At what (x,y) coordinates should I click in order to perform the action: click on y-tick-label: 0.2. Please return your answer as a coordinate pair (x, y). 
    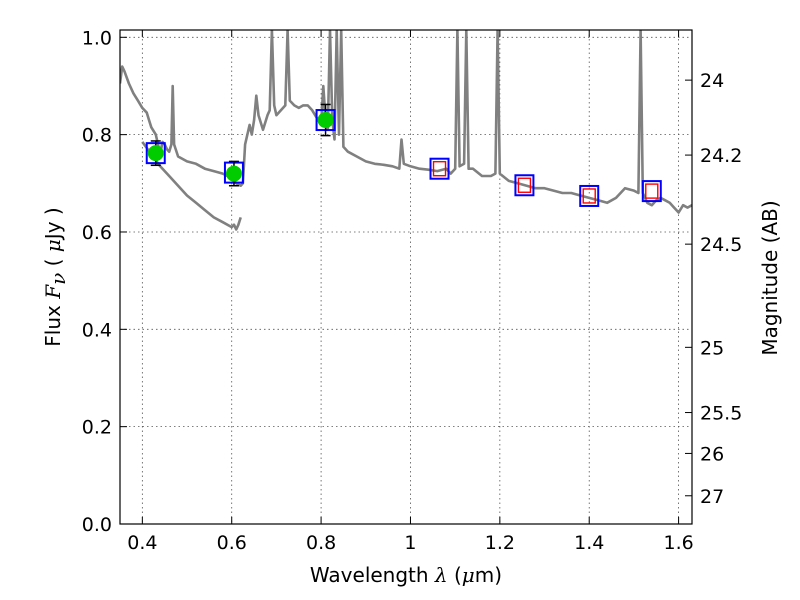
    Looking at the image, I should click on (97, 428).